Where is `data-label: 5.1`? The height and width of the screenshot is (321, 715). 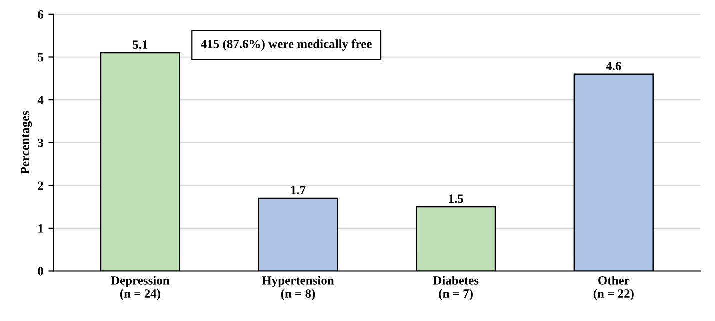
data-label: 5.1 is located at coordinates (140, 45).